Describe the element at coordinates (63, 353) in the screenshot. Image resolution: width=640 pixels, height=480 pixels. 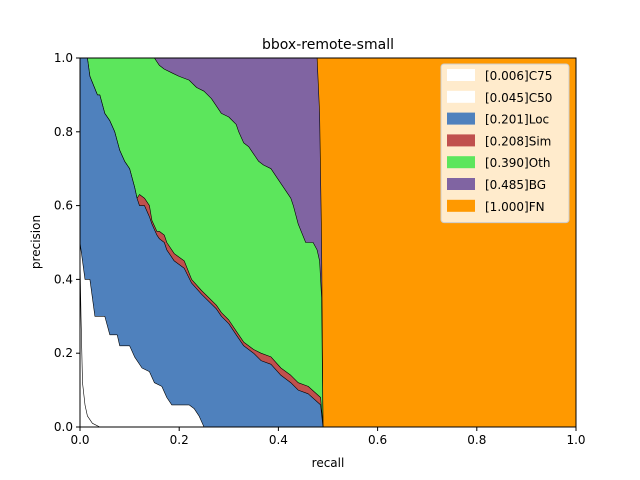
I see `y-tick-label: 0.2` at that location.